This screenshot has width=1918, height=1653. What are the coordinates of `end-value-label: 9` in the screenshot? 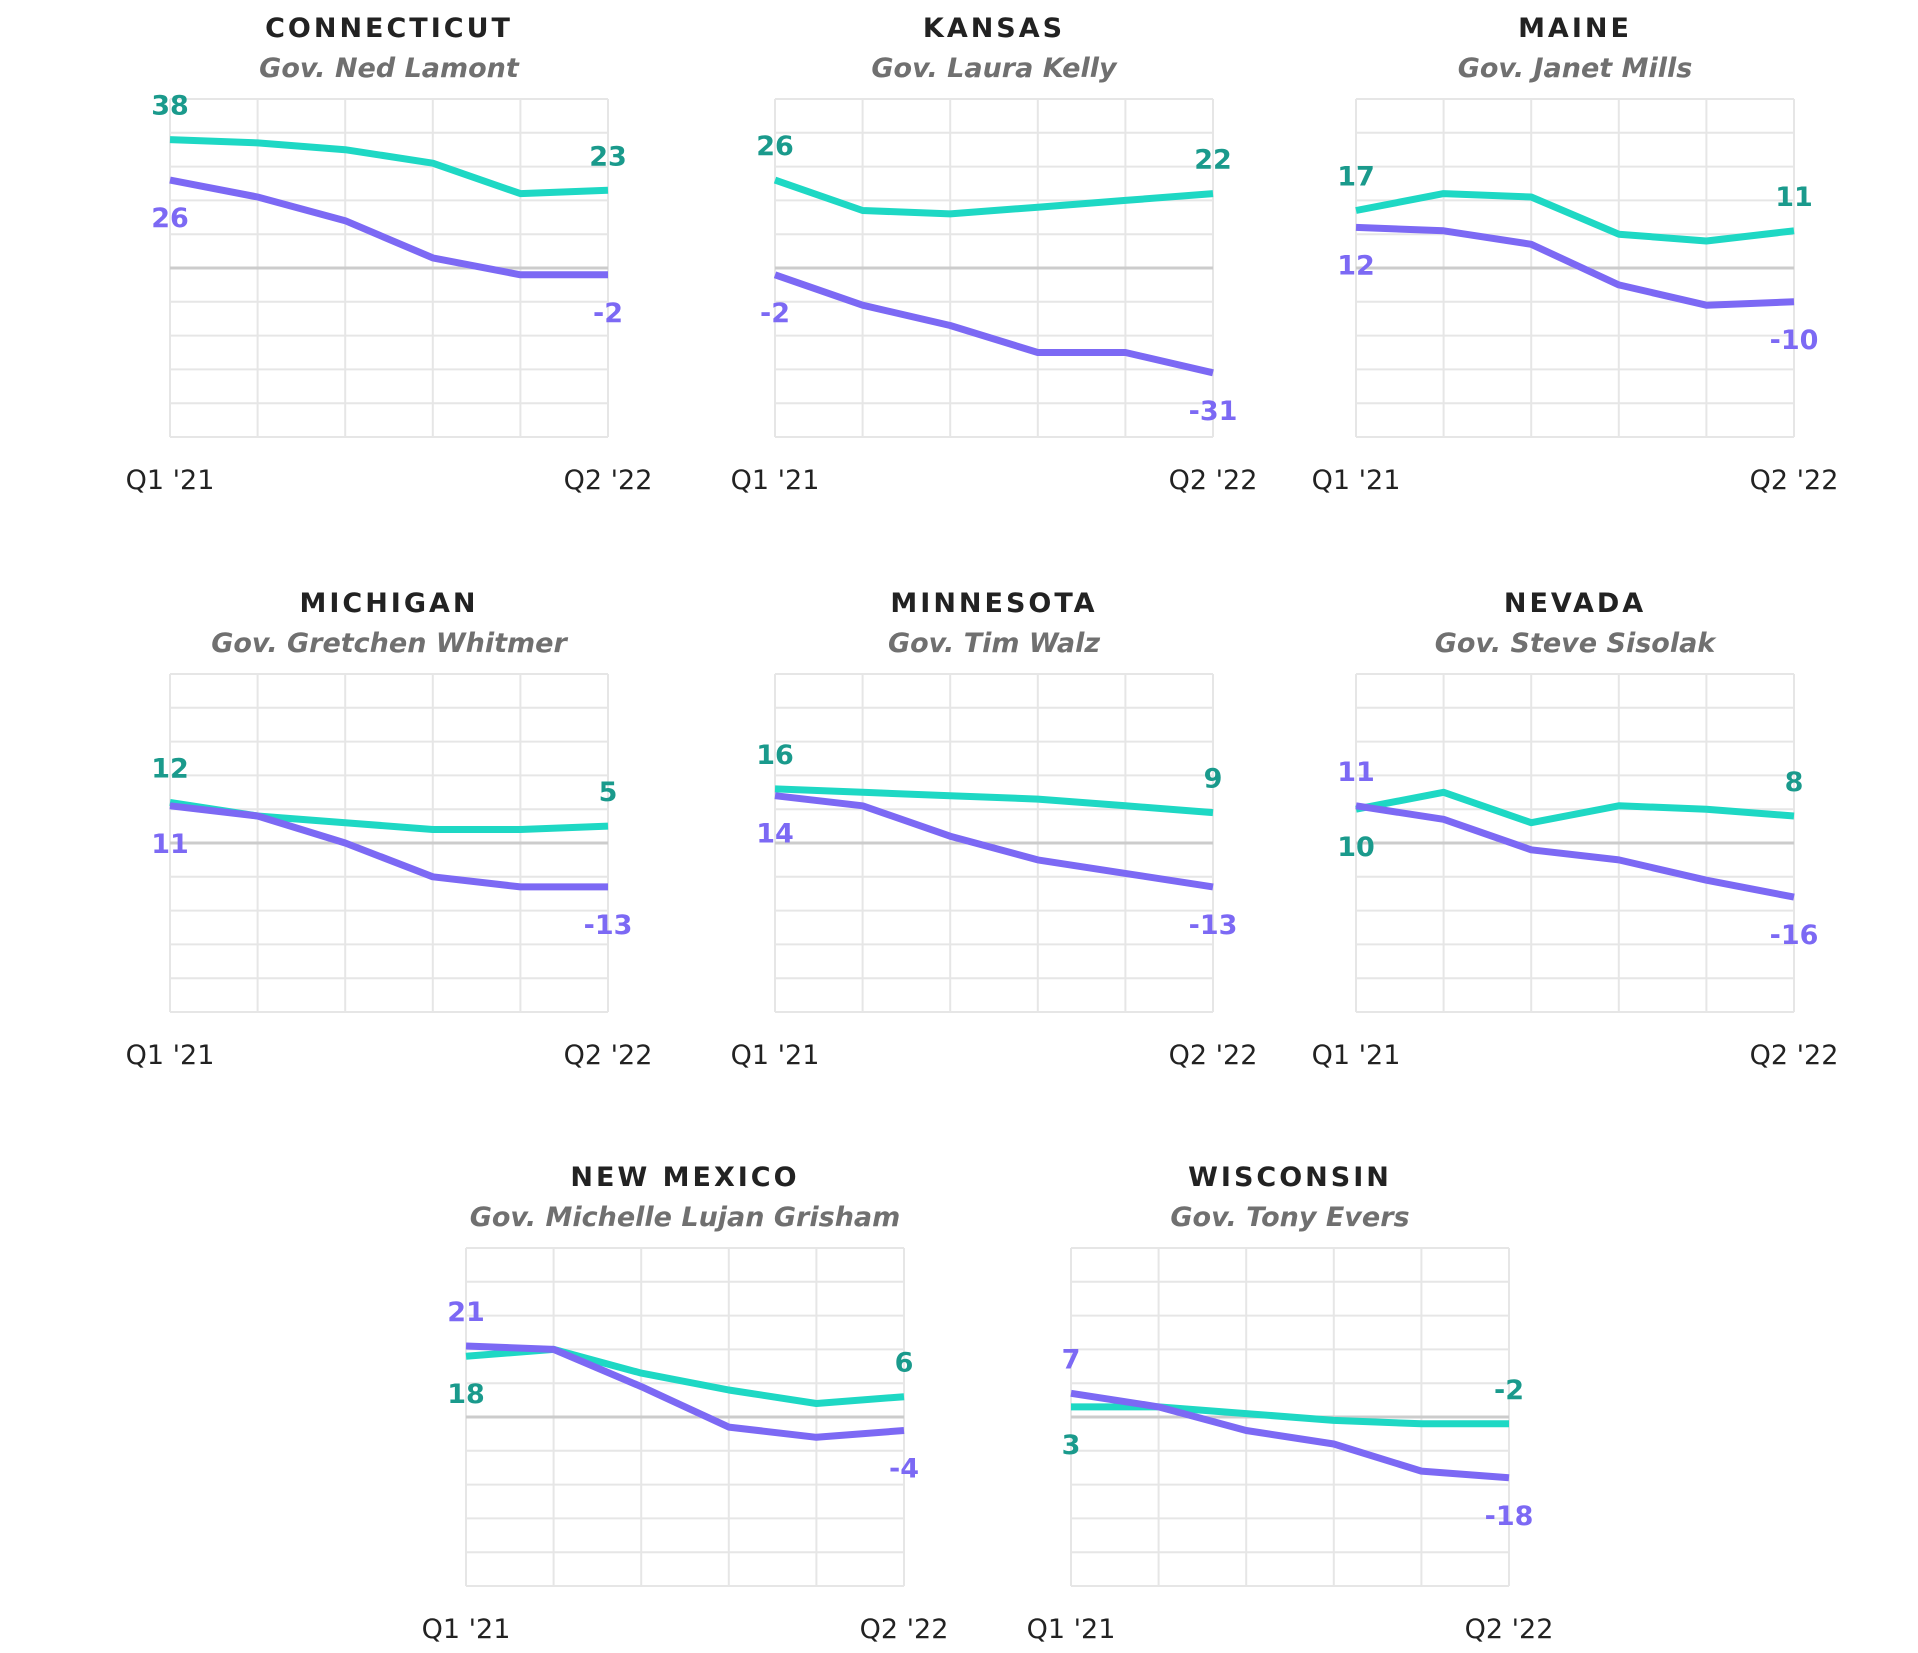 It's located at (1213, 779).